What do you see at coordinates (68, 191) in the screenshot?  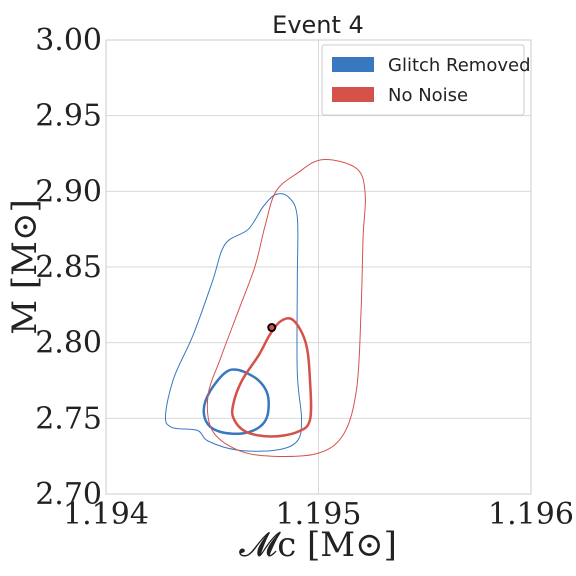 I see `y-tick-label: 2.90` at bounding box center [68, 191].